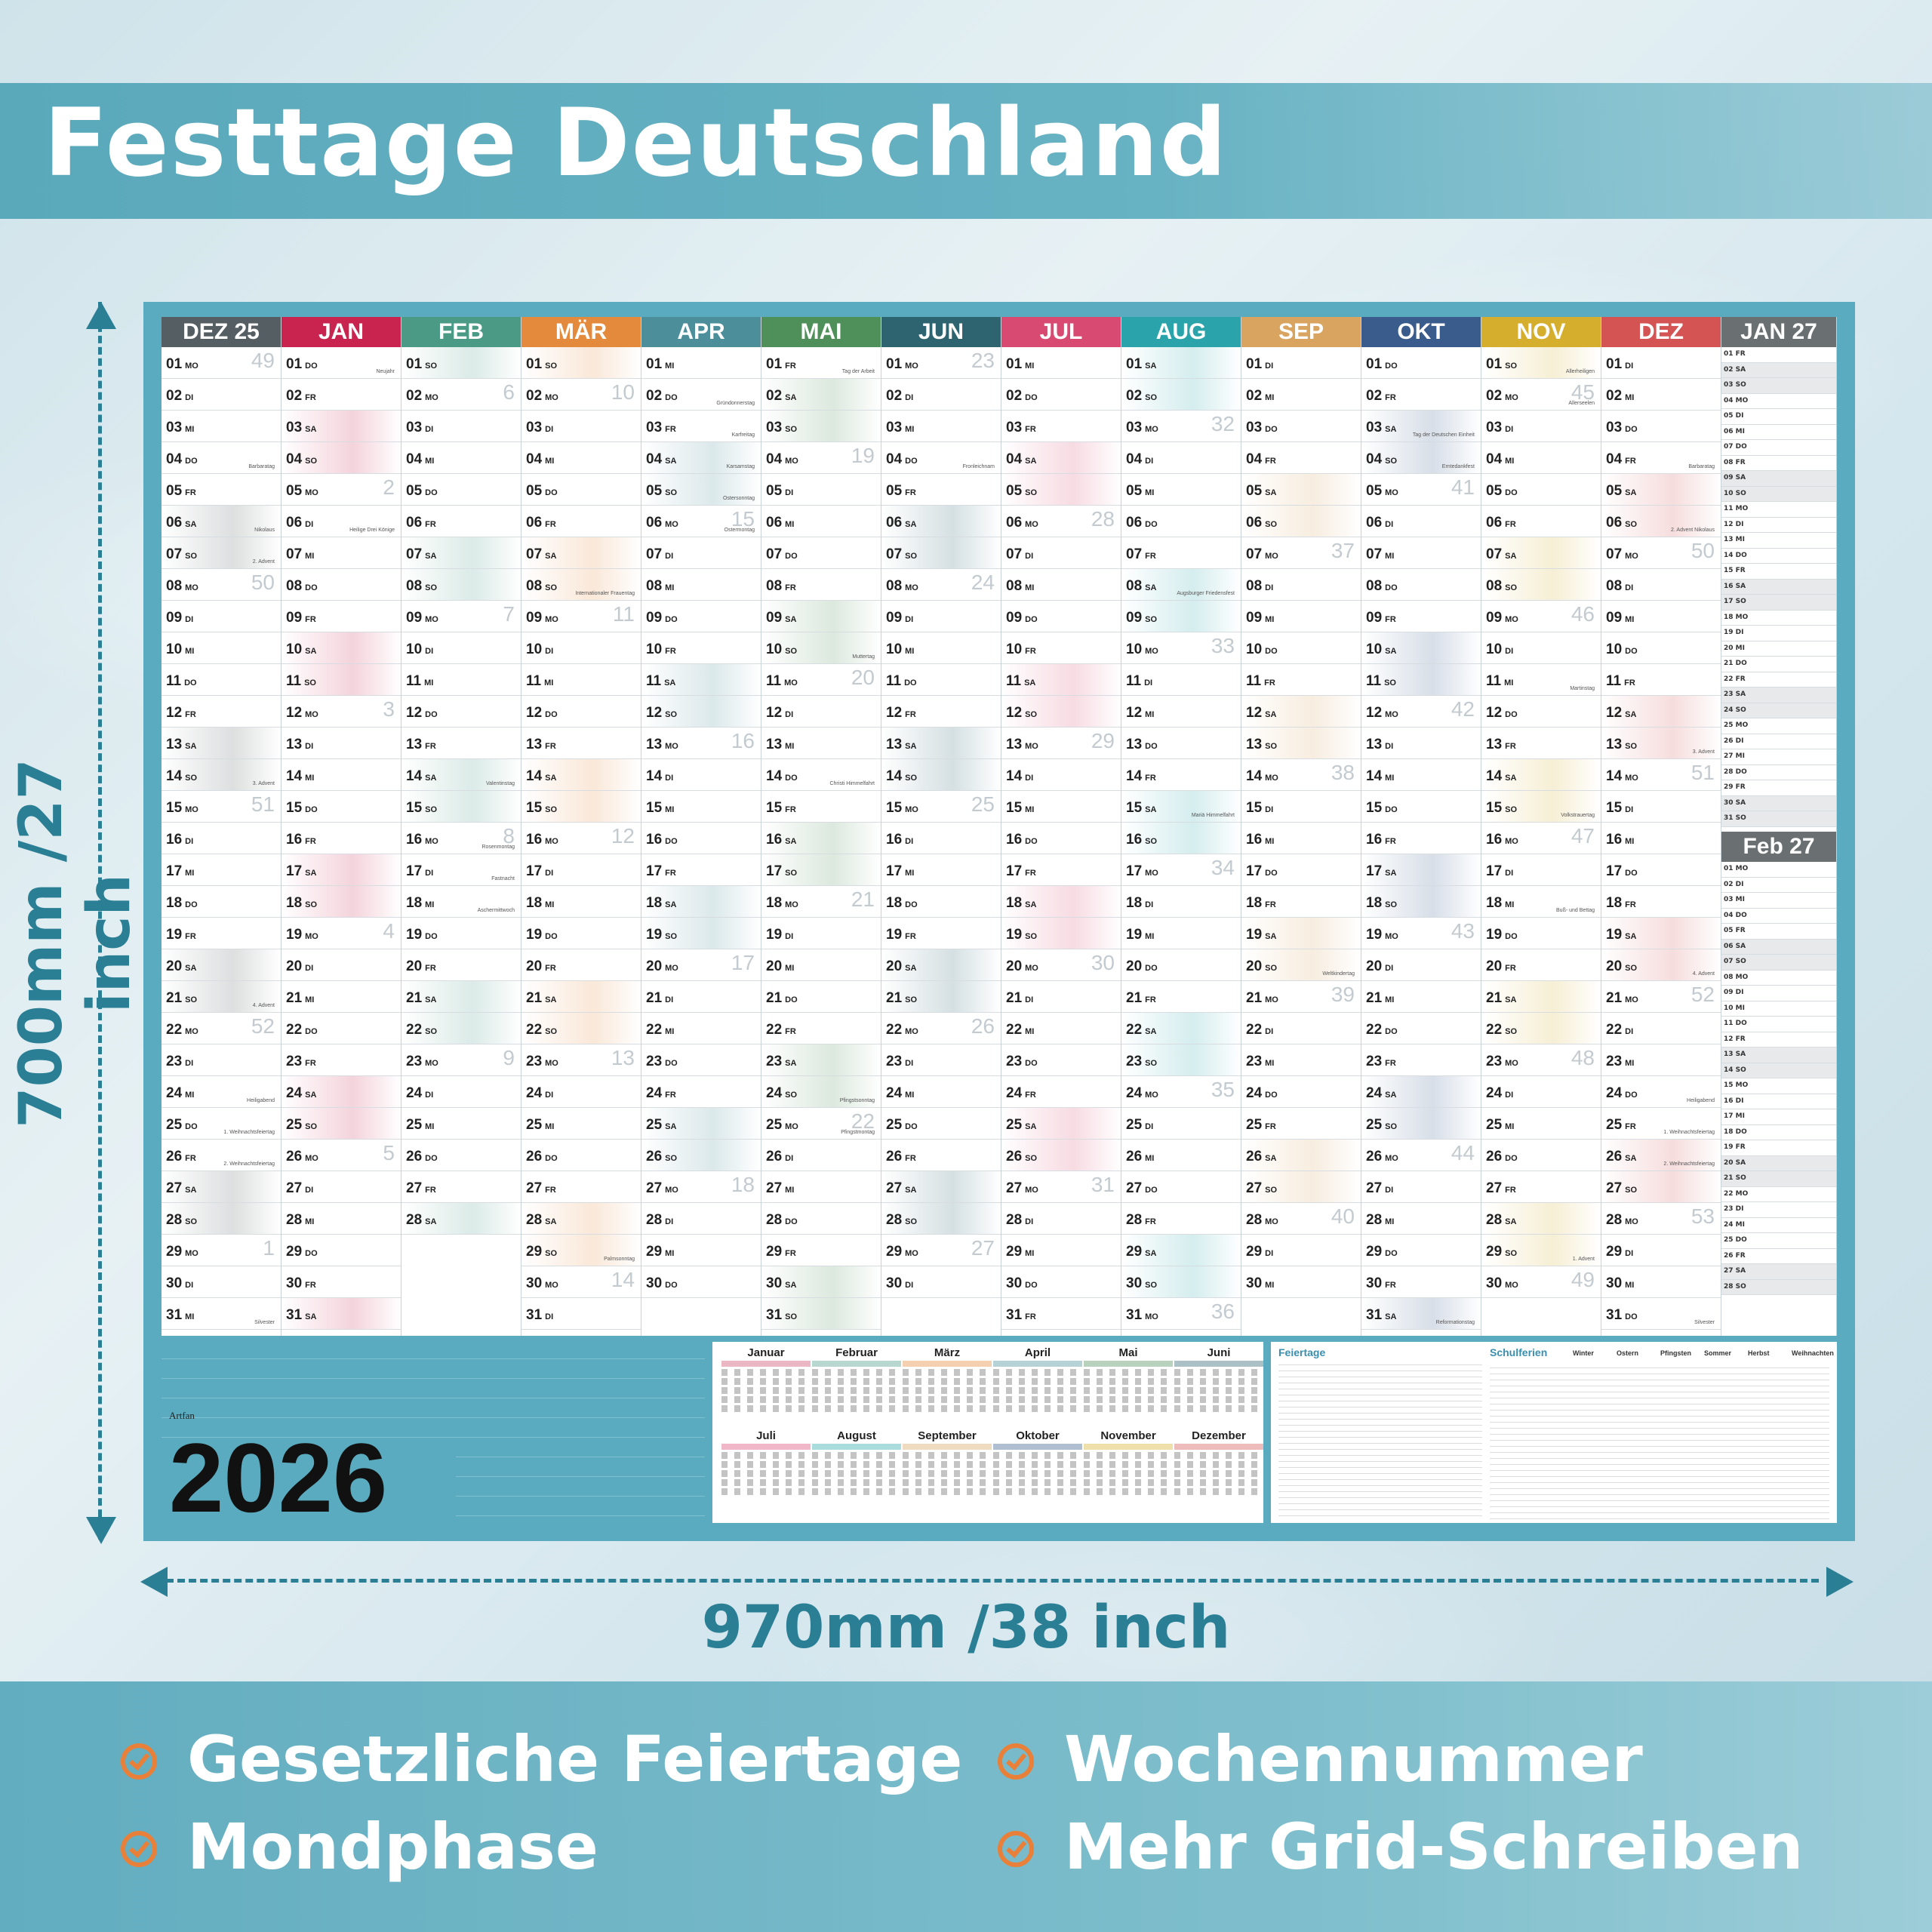 The image size is (1932, 1932). I want to click on day-cell: 10 FR, so click(1061, 648).